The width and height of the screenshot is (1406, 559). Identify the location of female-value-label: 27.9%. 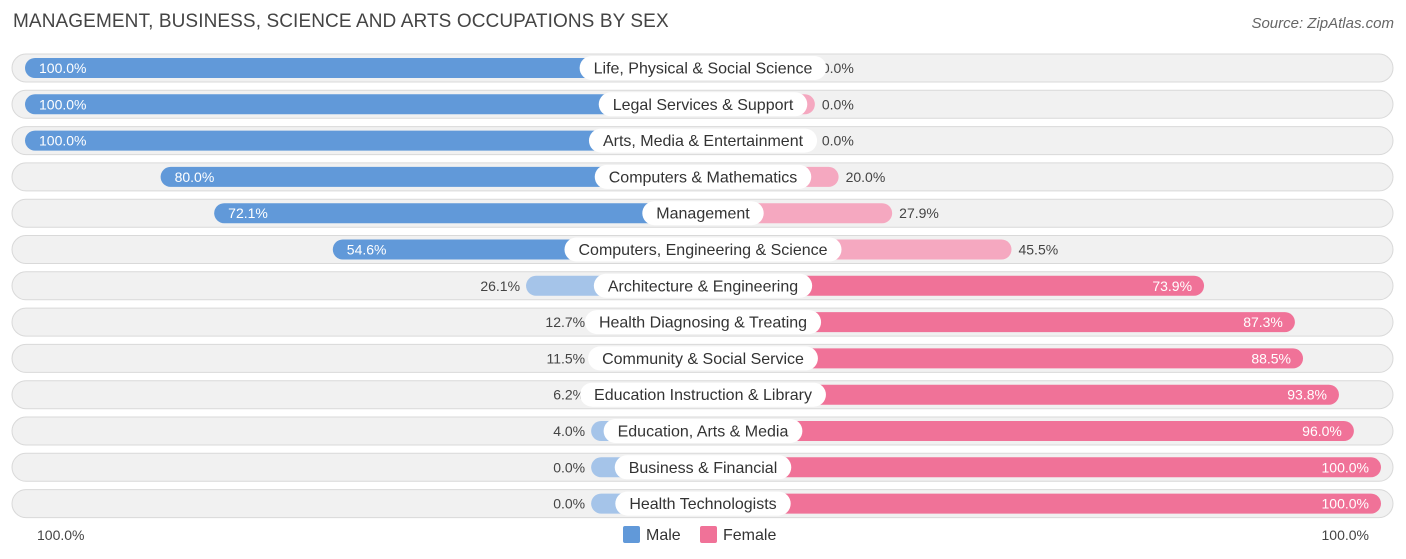
(919, 213).